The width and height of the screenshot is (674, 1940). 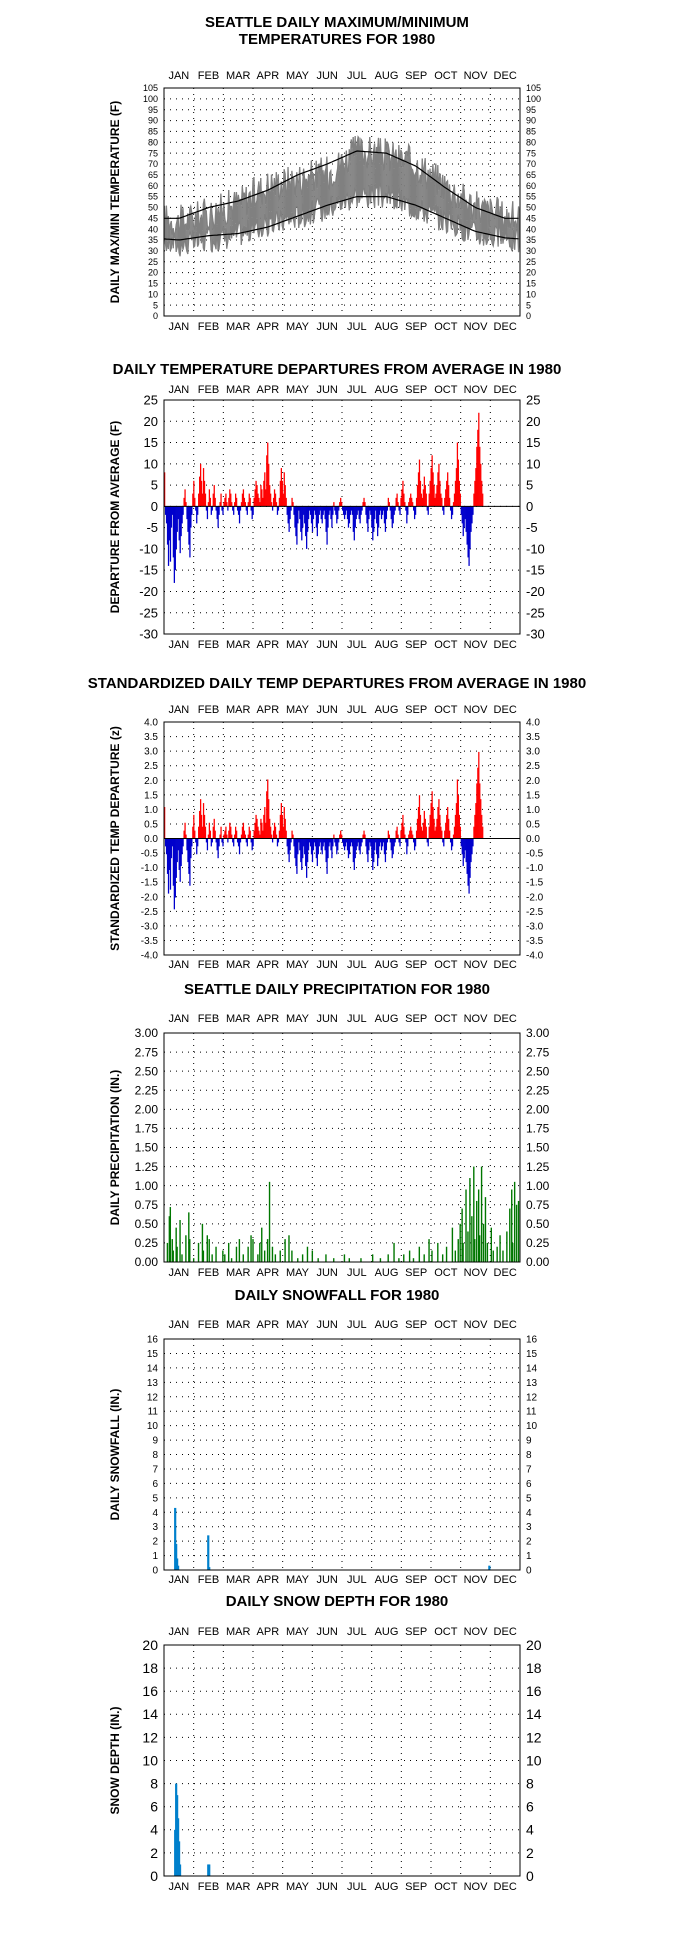 What do you see at coordinates (154, 506) in the screenshot?
I see `ytick-left-label: 0` at bounding box center [154, 506].